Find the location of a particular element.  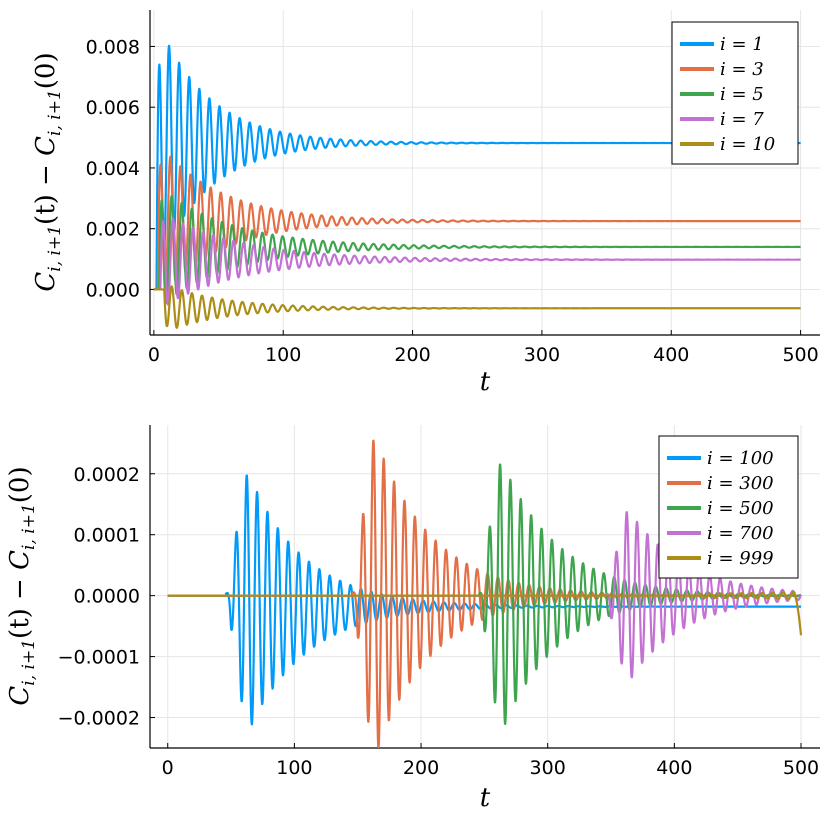

series-line-i3 is located at coordinates (477, 224).